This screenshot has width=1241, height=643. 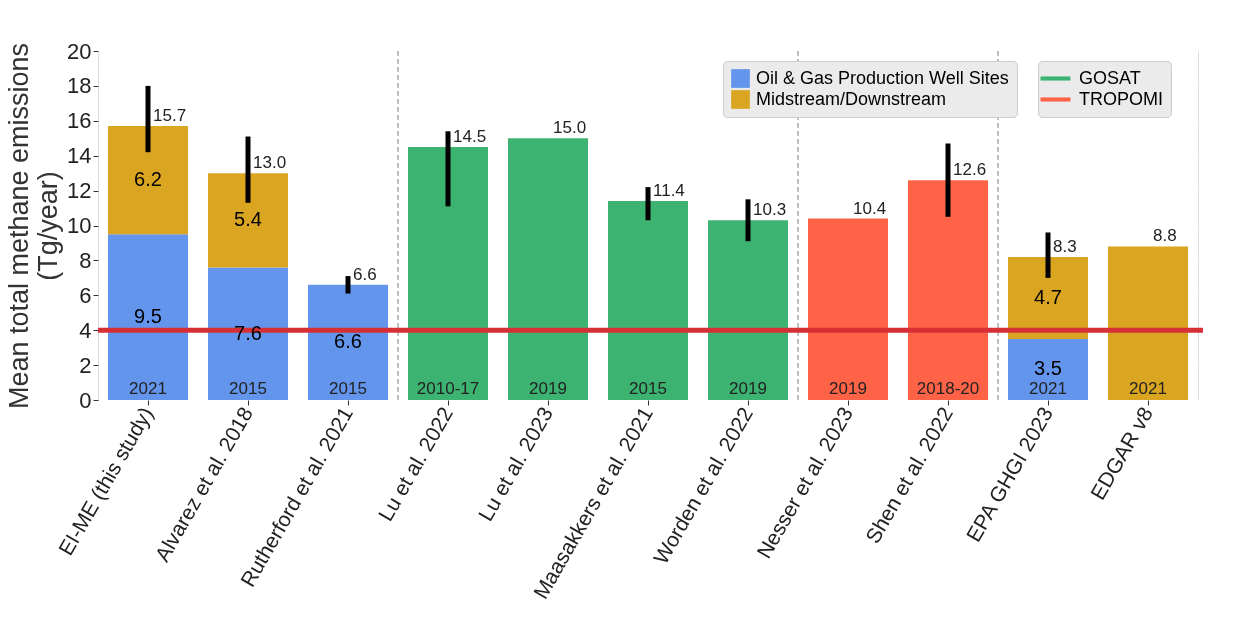 I want to click on y-axis-title: Mean total methane emissions (Tg/year), so click(x=34, y=226).